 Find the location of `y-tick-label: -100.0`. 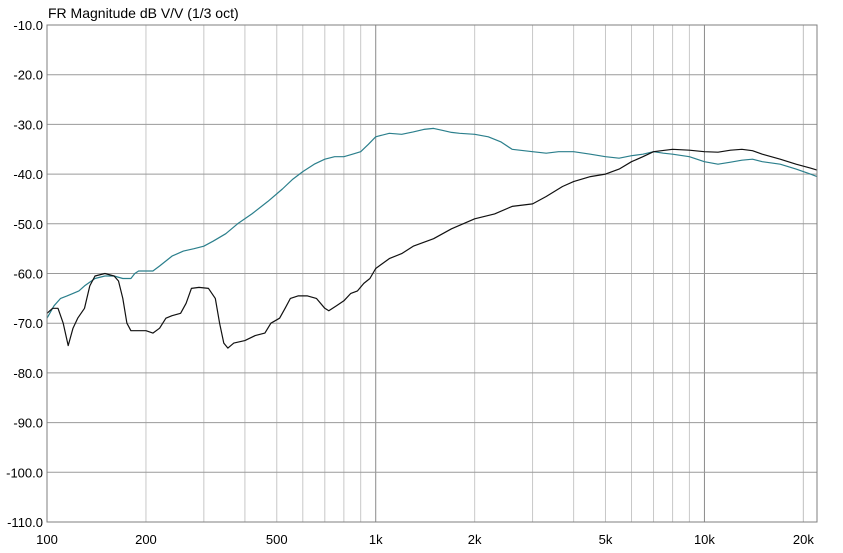

y-tick-label: -100.0 is located at coordinates (24, 472).